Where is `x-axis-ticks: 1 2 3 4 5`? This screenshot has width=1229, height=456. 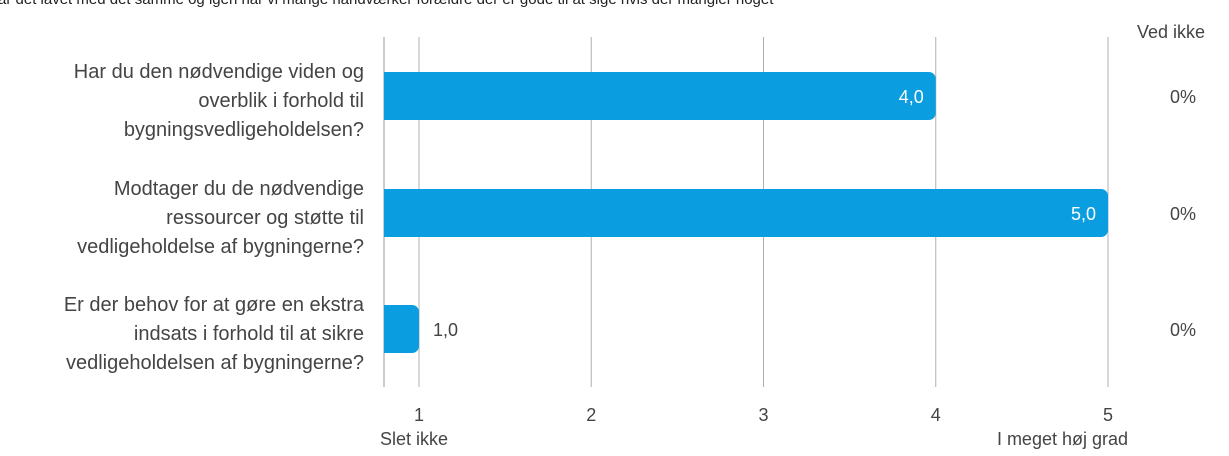 x-axis-ticks: 1 2 3 4 5 is located at coordinates (763, 415).